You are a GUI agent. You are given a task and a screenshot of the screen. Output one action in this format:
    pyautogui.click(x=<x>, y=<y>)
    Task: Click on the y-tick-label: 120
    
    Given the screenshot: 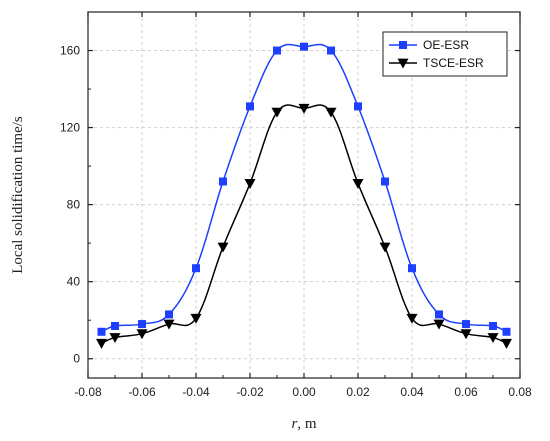 What is the action you would take?
    pyautogui.click(x=70, y=128)
    